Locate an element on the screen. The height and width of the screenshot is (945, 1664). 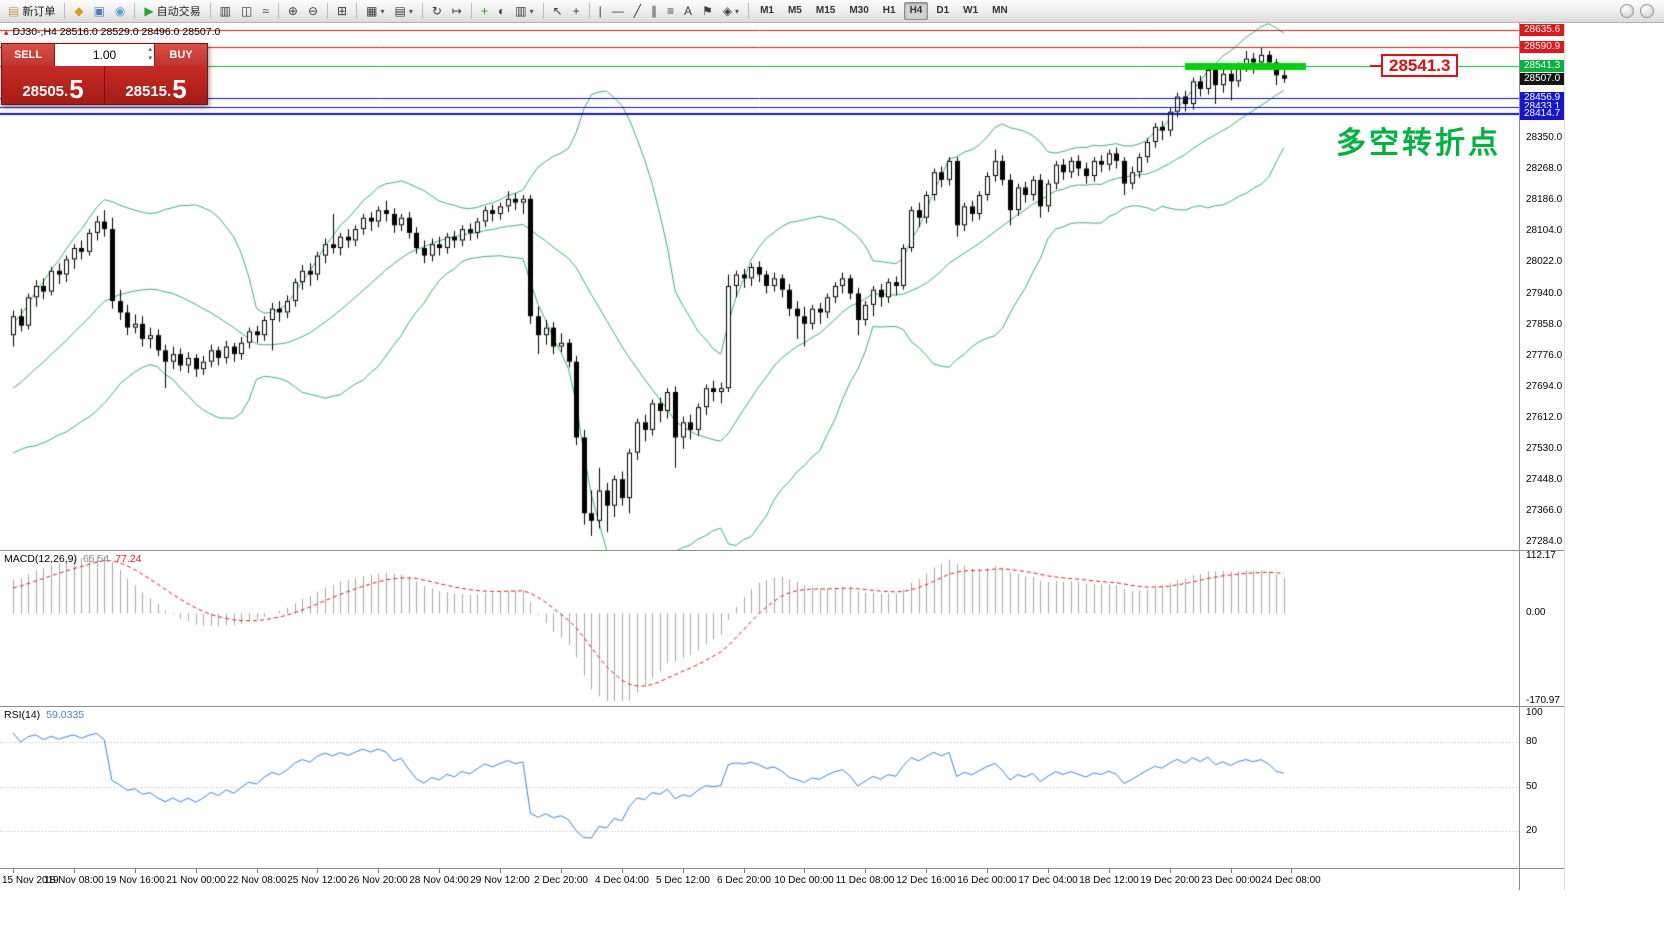
timeframe-h1-button: H1 is located at coordinates (889, 10).